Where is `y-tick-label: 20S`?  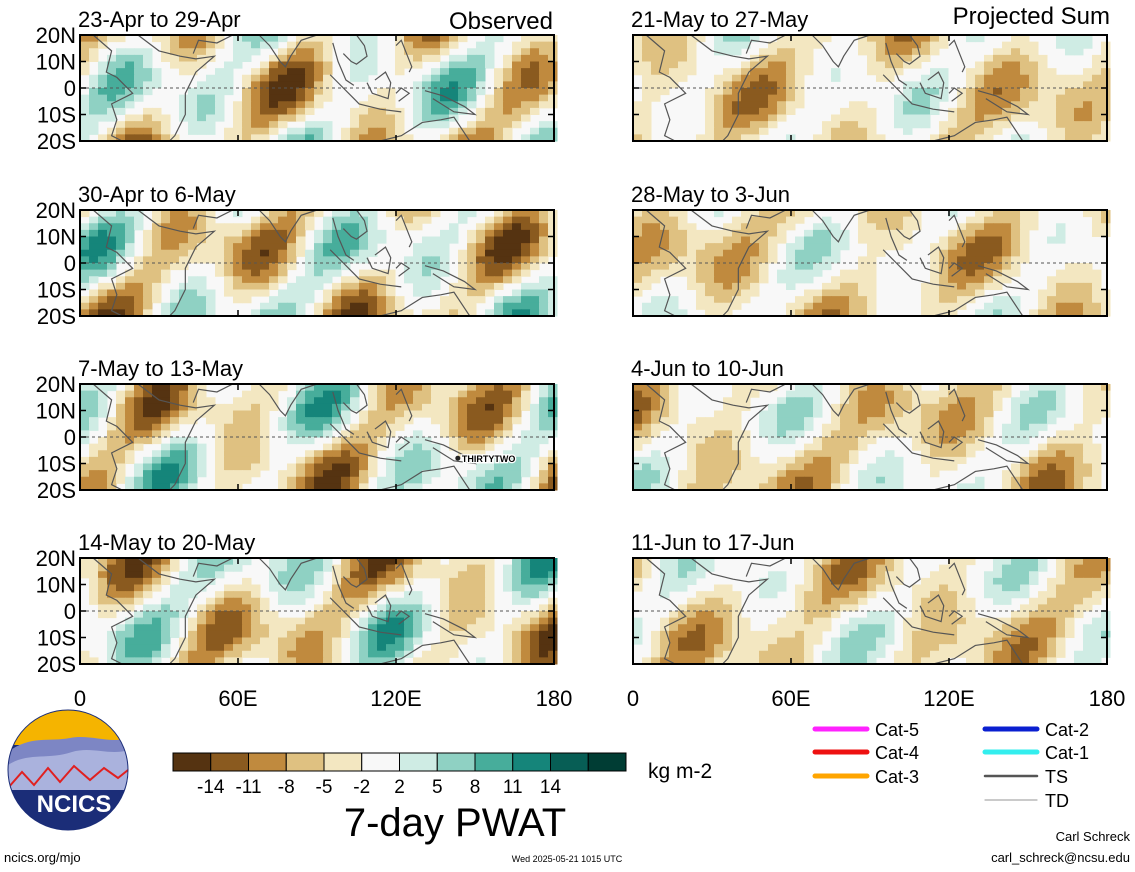
y-tick-label: 20S is located at coordinates (56, 141).